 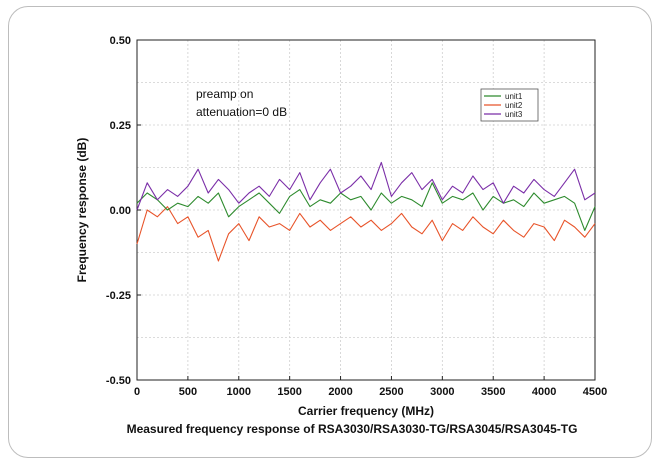 I want to click on y-tick-label: 0.25, so click(x=120, y=126).